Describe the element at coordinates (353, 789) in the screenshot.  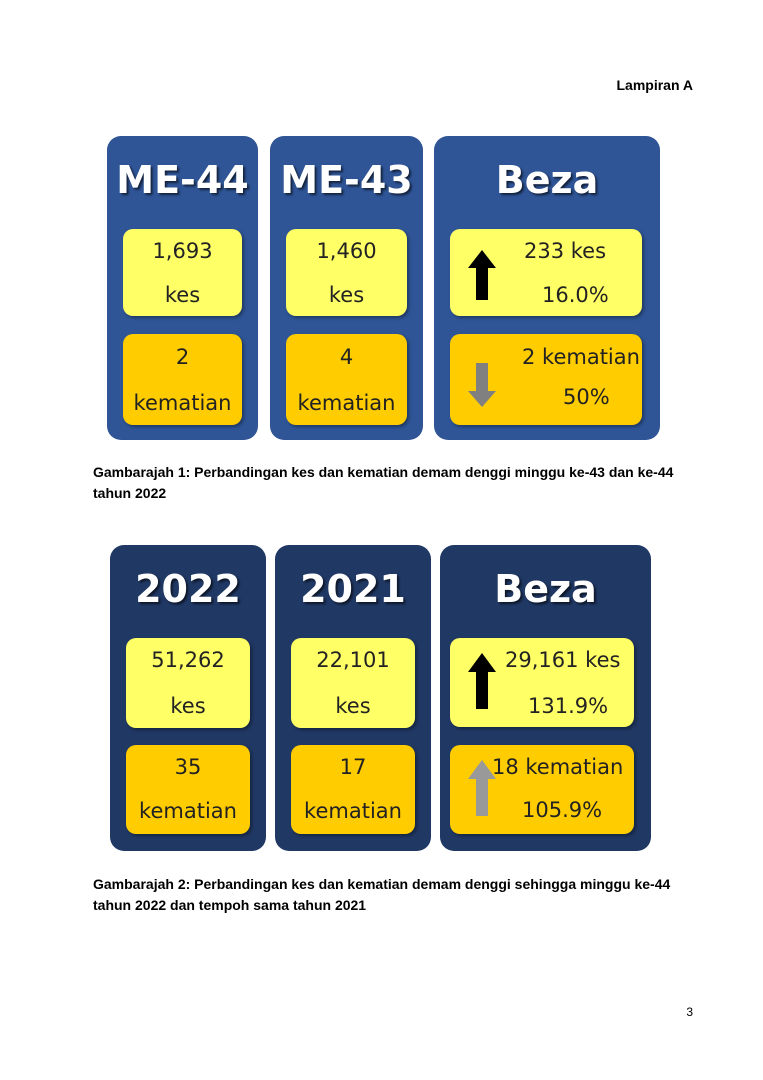
I see `deaths-box: 17 kematian` at that location.